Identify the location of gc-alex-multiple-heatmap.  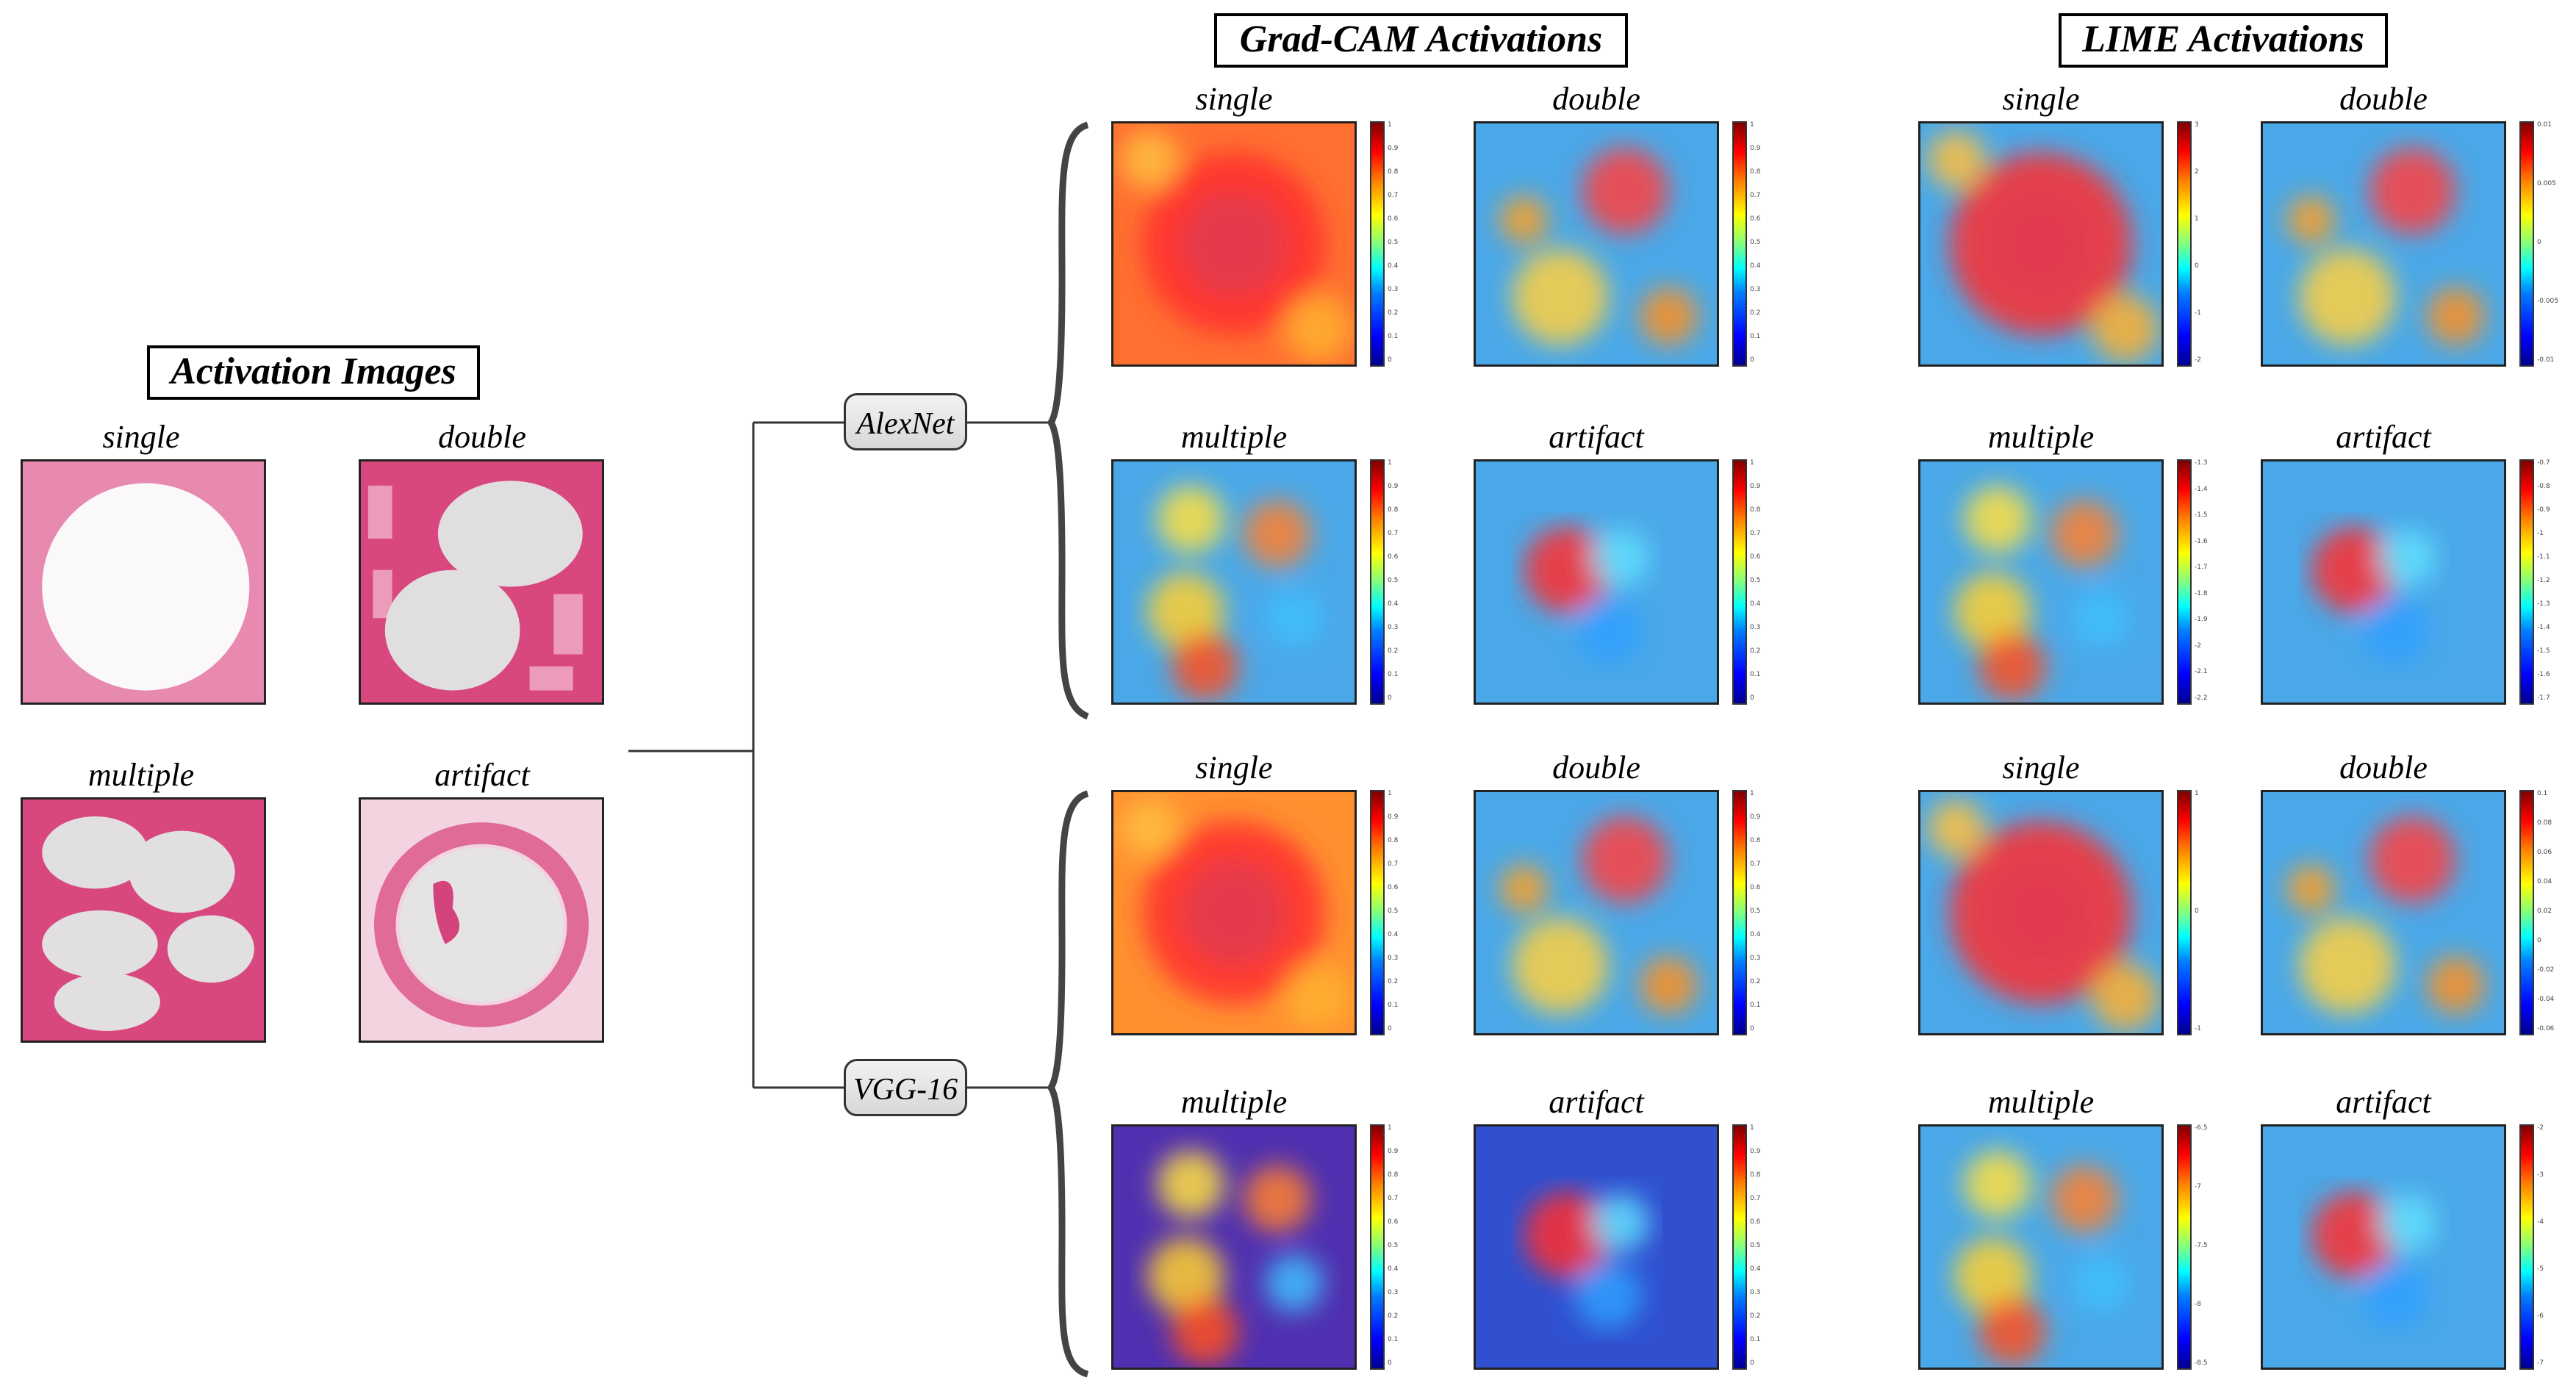
(1234, 582).